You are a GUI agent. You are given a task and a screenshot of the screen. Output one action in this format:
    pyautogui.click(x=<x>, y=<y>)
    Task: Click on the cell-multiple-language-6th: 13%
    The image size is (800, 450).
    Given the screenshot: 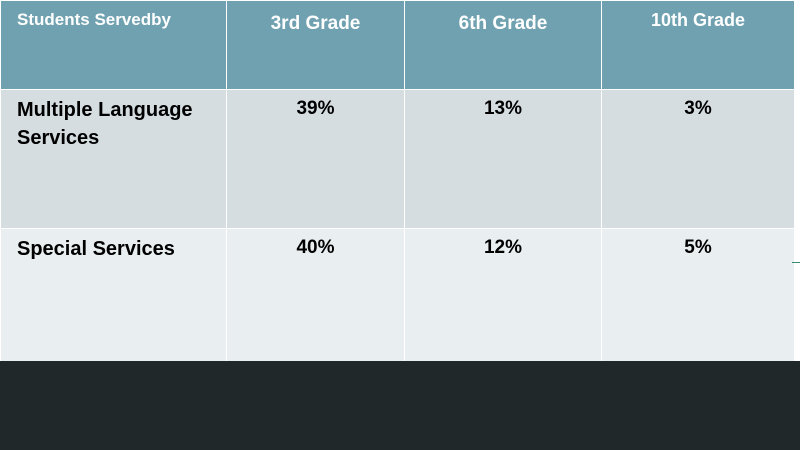 What is the action you would take?
    pyautogui.click(x=503, y=159)
    